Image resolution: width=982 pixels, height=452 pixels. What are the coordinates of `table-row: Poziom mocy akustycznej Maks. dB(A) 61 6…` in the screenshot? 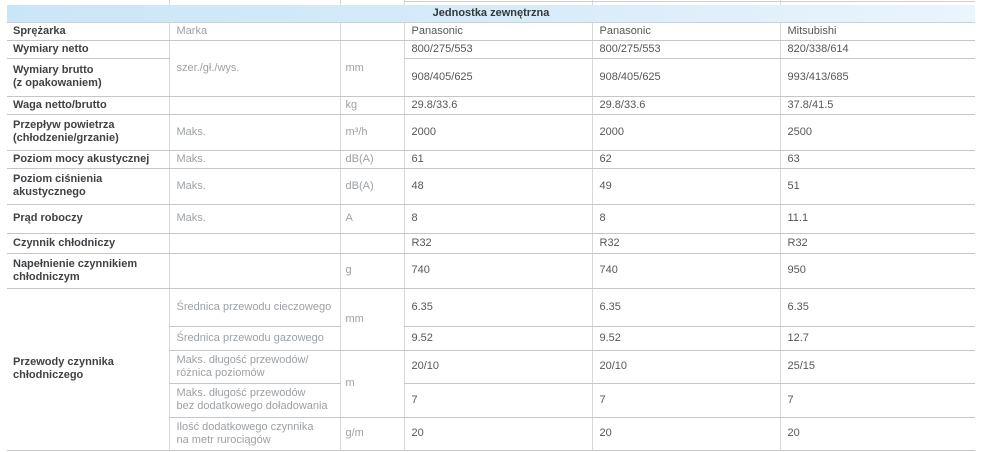 It's located at (491, 159).